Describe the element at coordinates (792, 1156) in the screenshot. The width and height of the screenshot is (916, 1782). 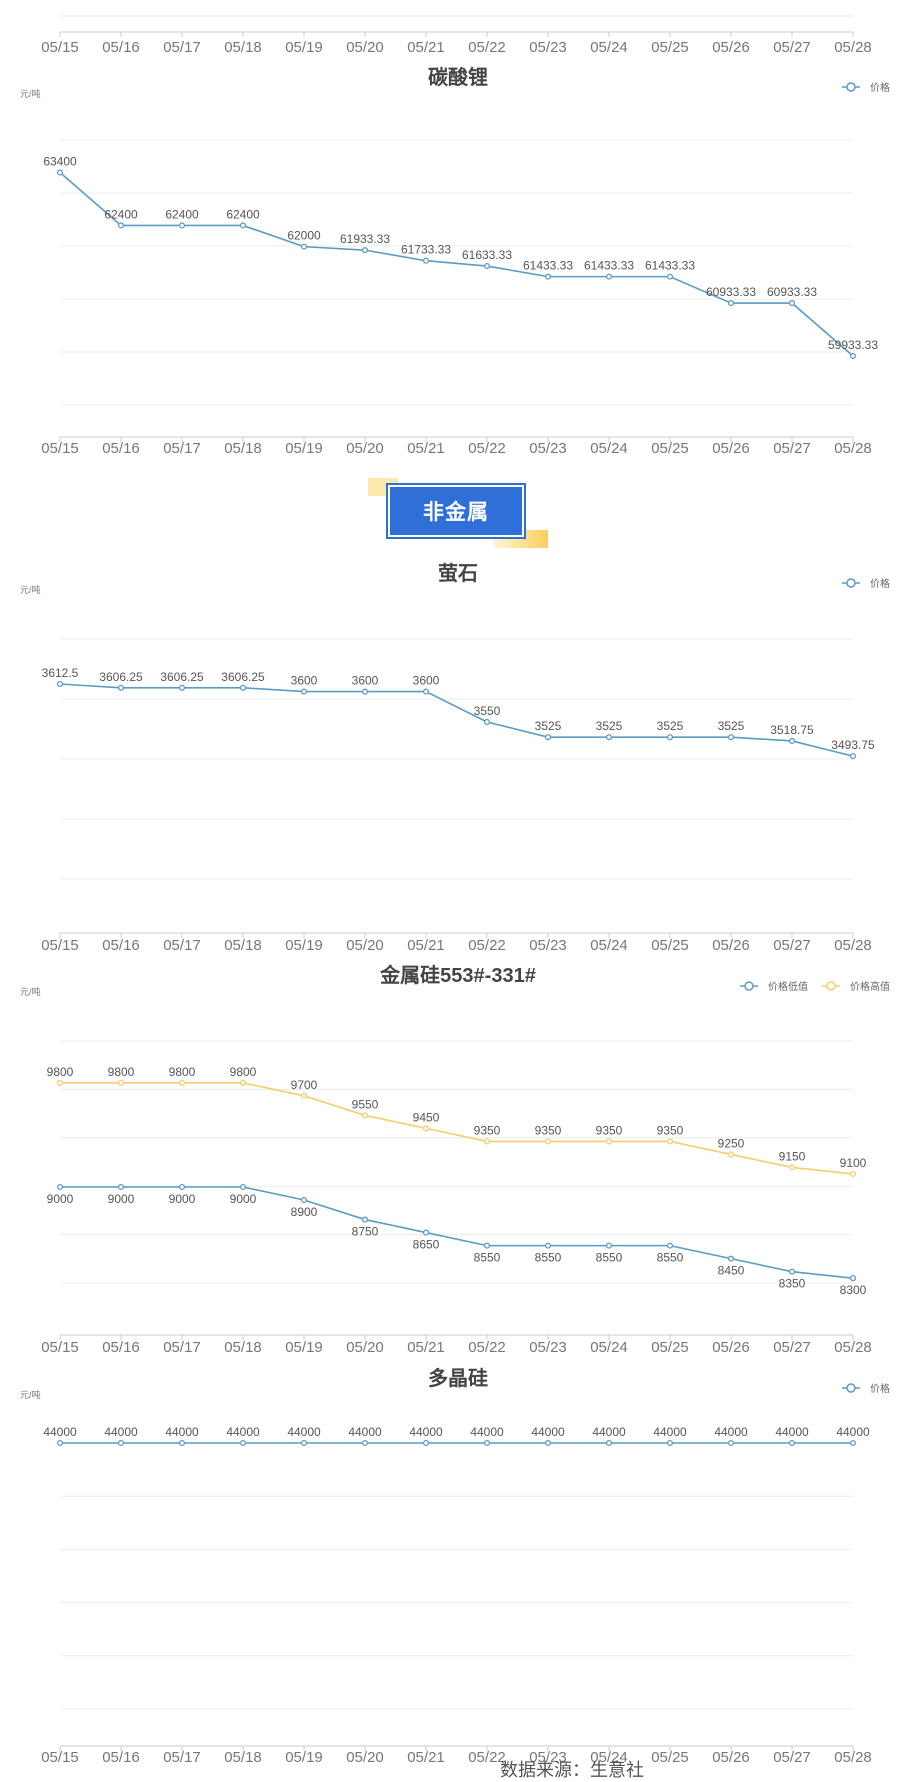
I see `data-label: 9150` at that location.